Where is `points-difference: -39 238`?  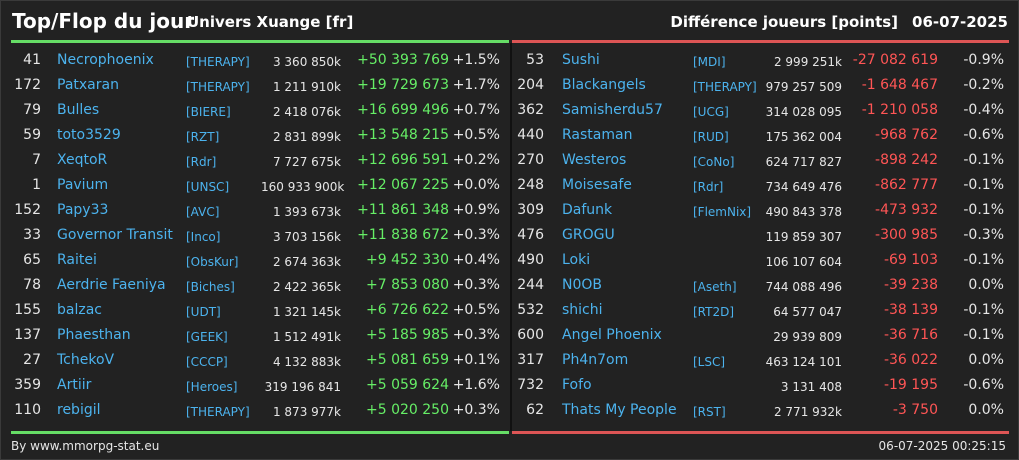 points-difference: -39 238 is located at coordinates (910, 285).